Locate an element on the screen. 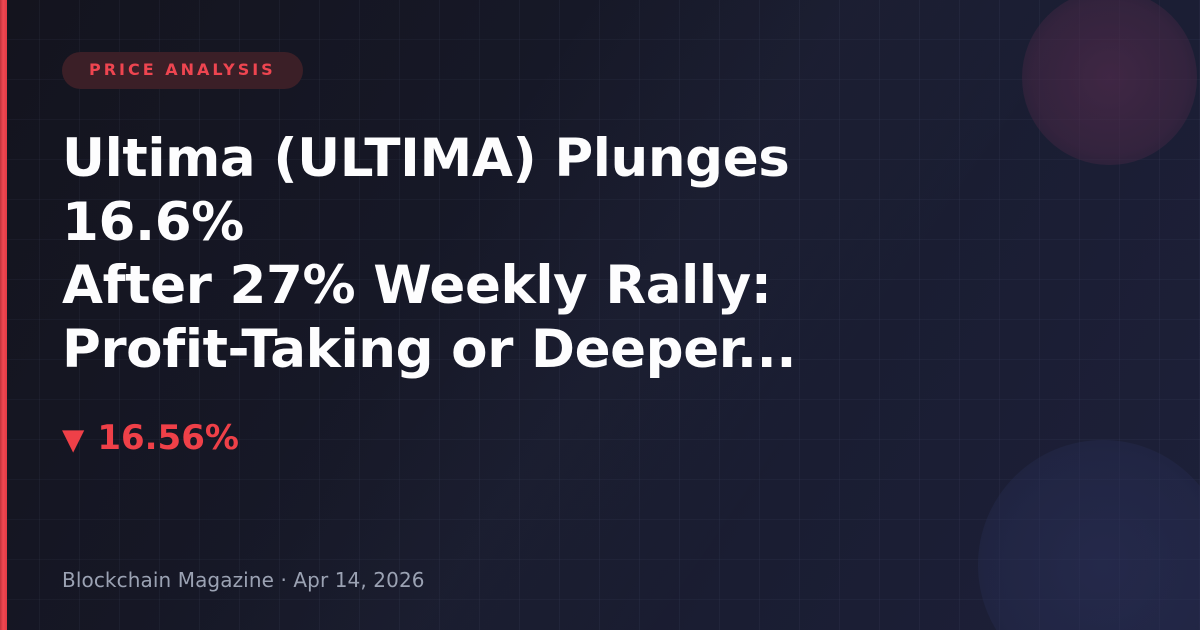 This screenshot has height=630, width=1200. price-change-value: 16.56% is located at coordinates (168, 438).